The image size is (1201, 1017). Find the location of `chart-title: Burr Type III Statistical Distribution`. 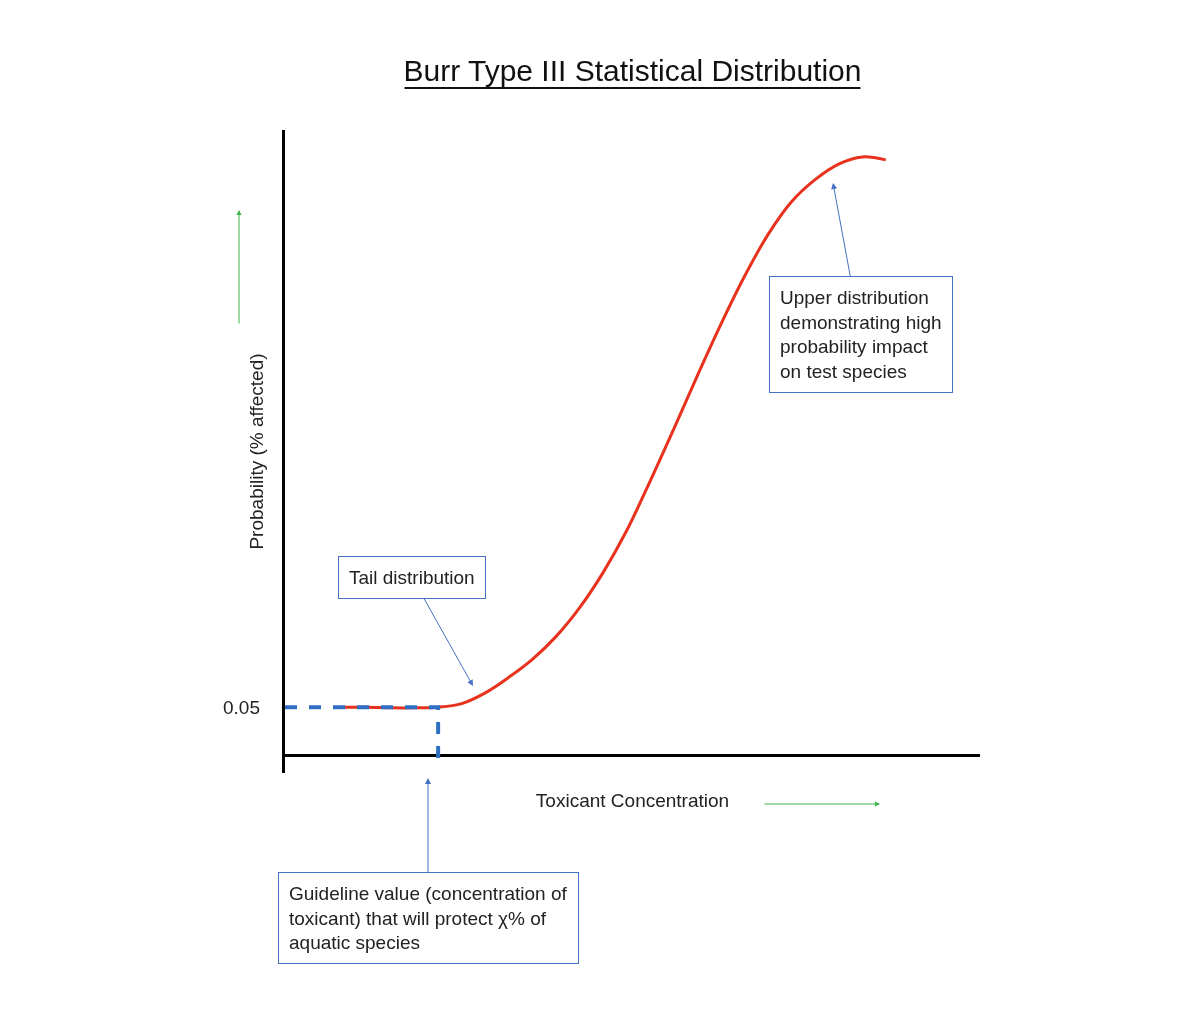

chart-title: Burr Type III Statistical Distribution is located at coordinates (632, 70).